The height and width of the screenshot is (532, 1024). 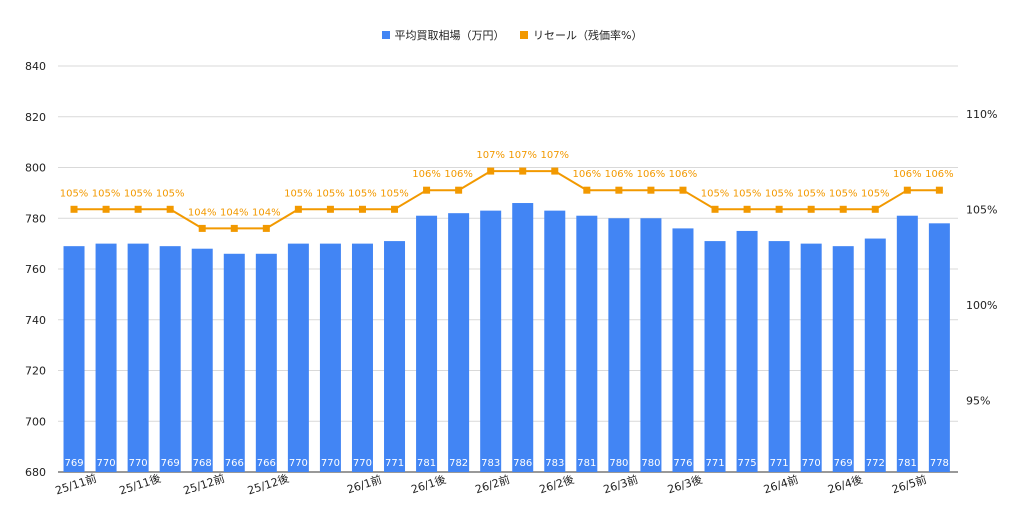 I want to click on legend-swatch-line, so click(x=524, y=35).